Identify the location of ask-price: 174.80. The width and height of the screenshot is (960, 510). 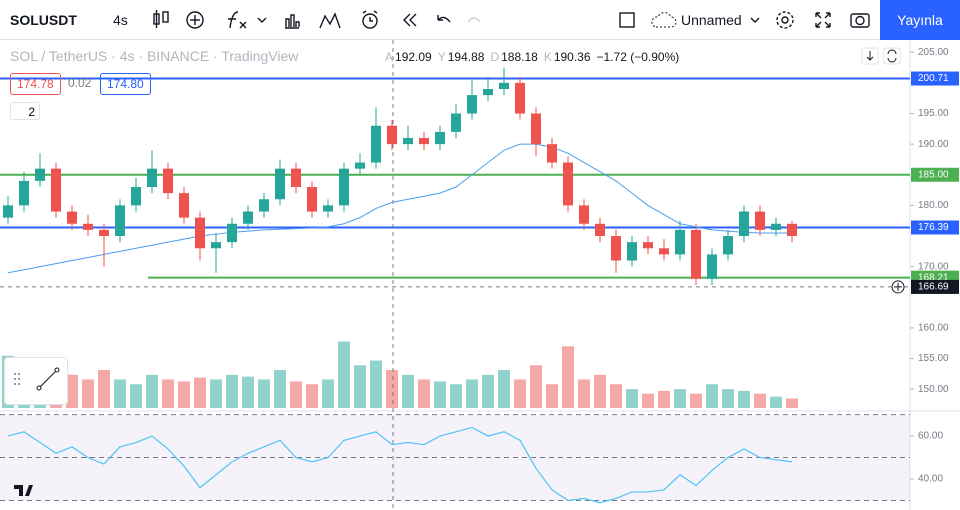
(125, 84).